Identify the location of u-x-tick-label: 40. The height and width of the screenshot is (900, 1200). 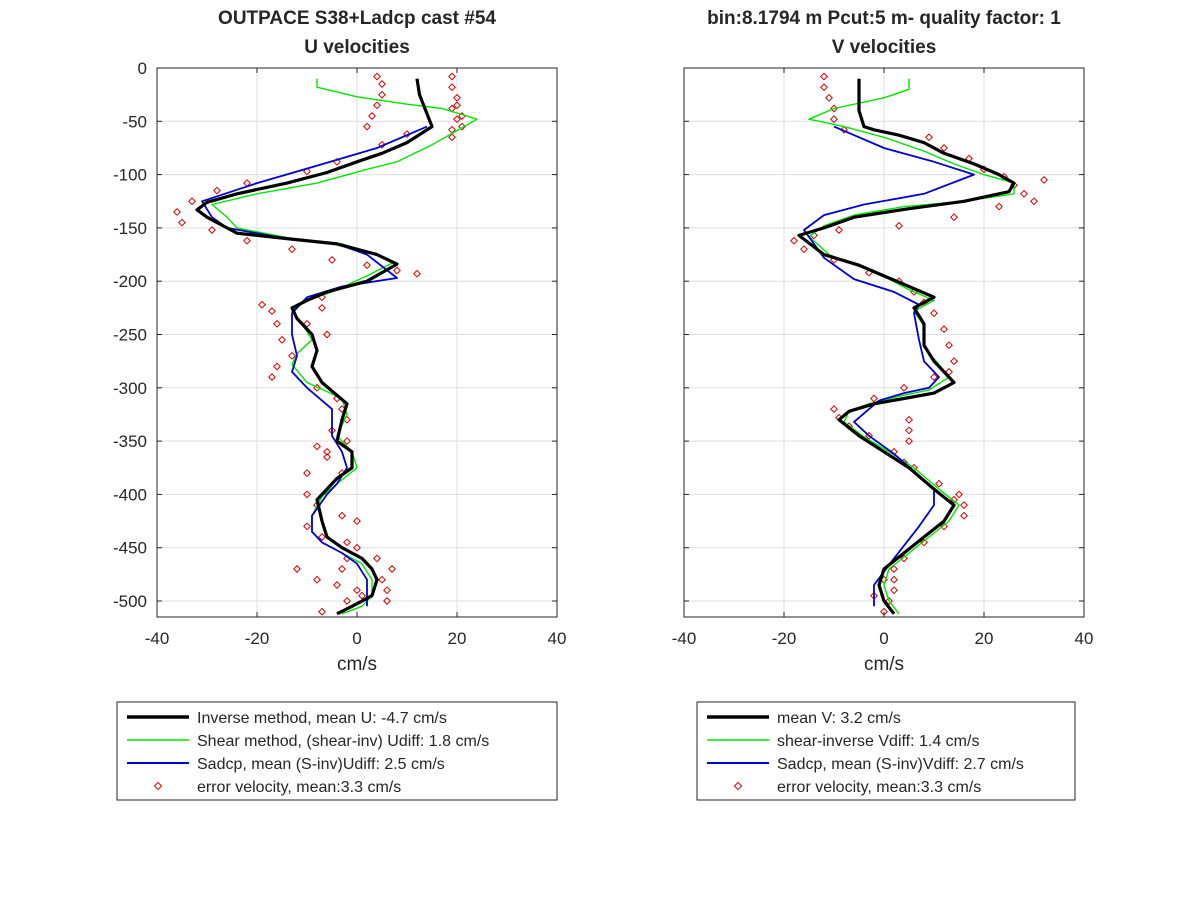
(557, 638).